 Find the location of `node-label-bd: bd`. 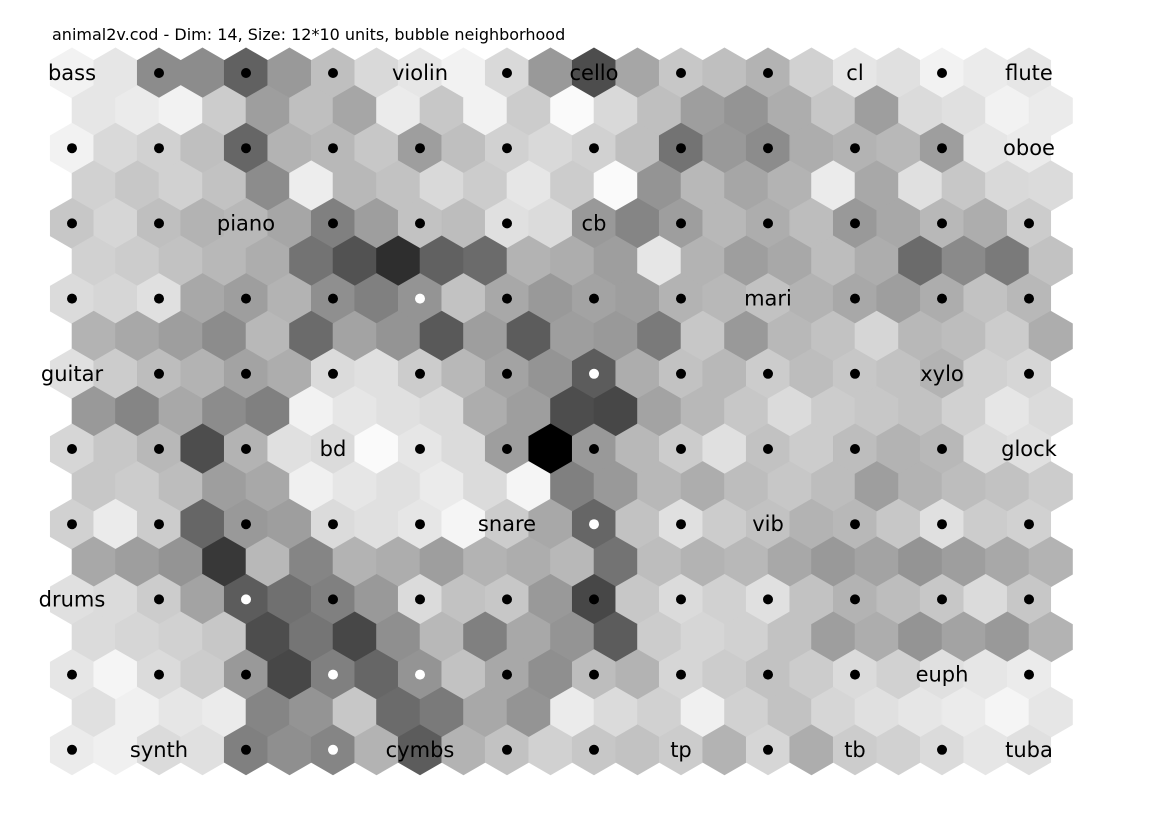

node-label-bd: bd is located at coordinates (333, 449).